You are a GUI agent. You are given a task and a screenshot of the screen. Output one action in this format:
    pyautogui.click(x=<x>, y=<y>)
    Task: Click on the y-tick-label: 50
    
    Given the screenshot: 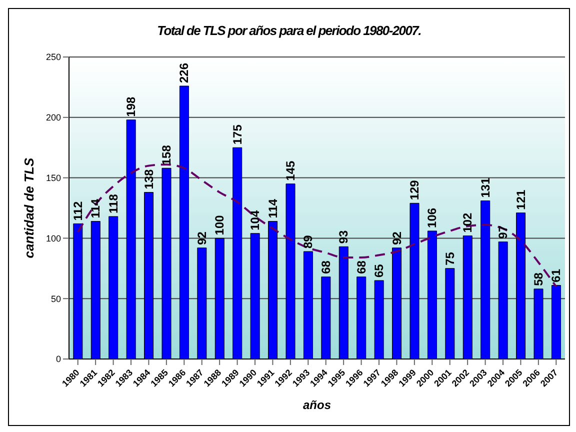 What is the action you would take?
    pyautogui.click(x=55, y=299)
    